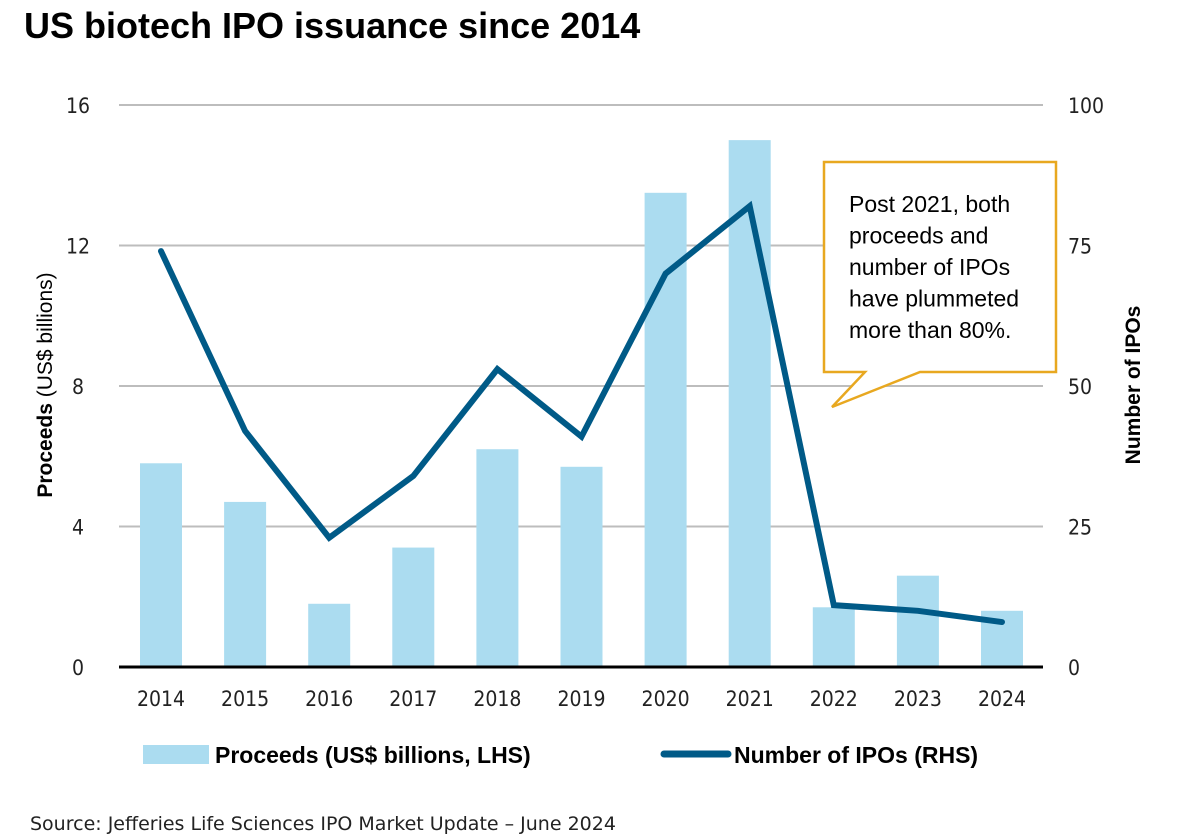 This screenshot has height=840, width=1200. What do you see at coordinates (581, 566) in the screenshot?
I see `bar-2019` at bounding box center [581, 566].